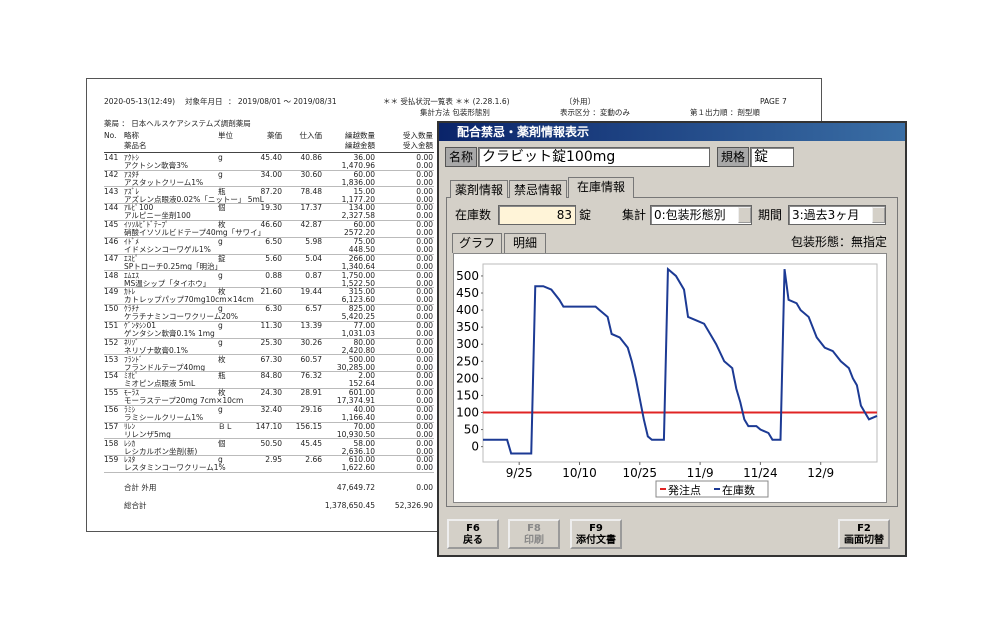  Describe the element at coordinates (358, 300) in the screenshot. I see `row-cell: 6,123.60` at that location.